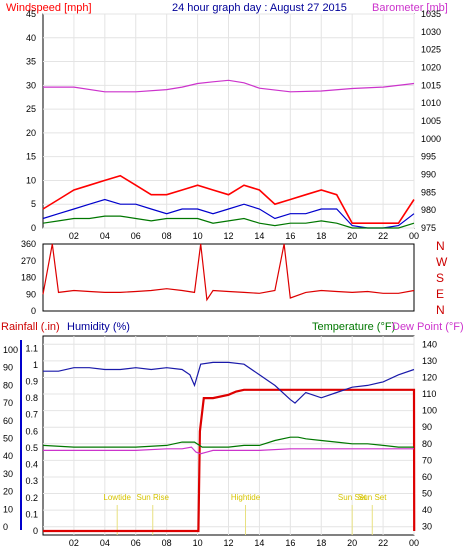 Image resolution: width=466 pixels, height=555 pixels. Describe the element at coordinates (429, 344) in the screenshot. I see `temperature-tick-label: 140` at that location.